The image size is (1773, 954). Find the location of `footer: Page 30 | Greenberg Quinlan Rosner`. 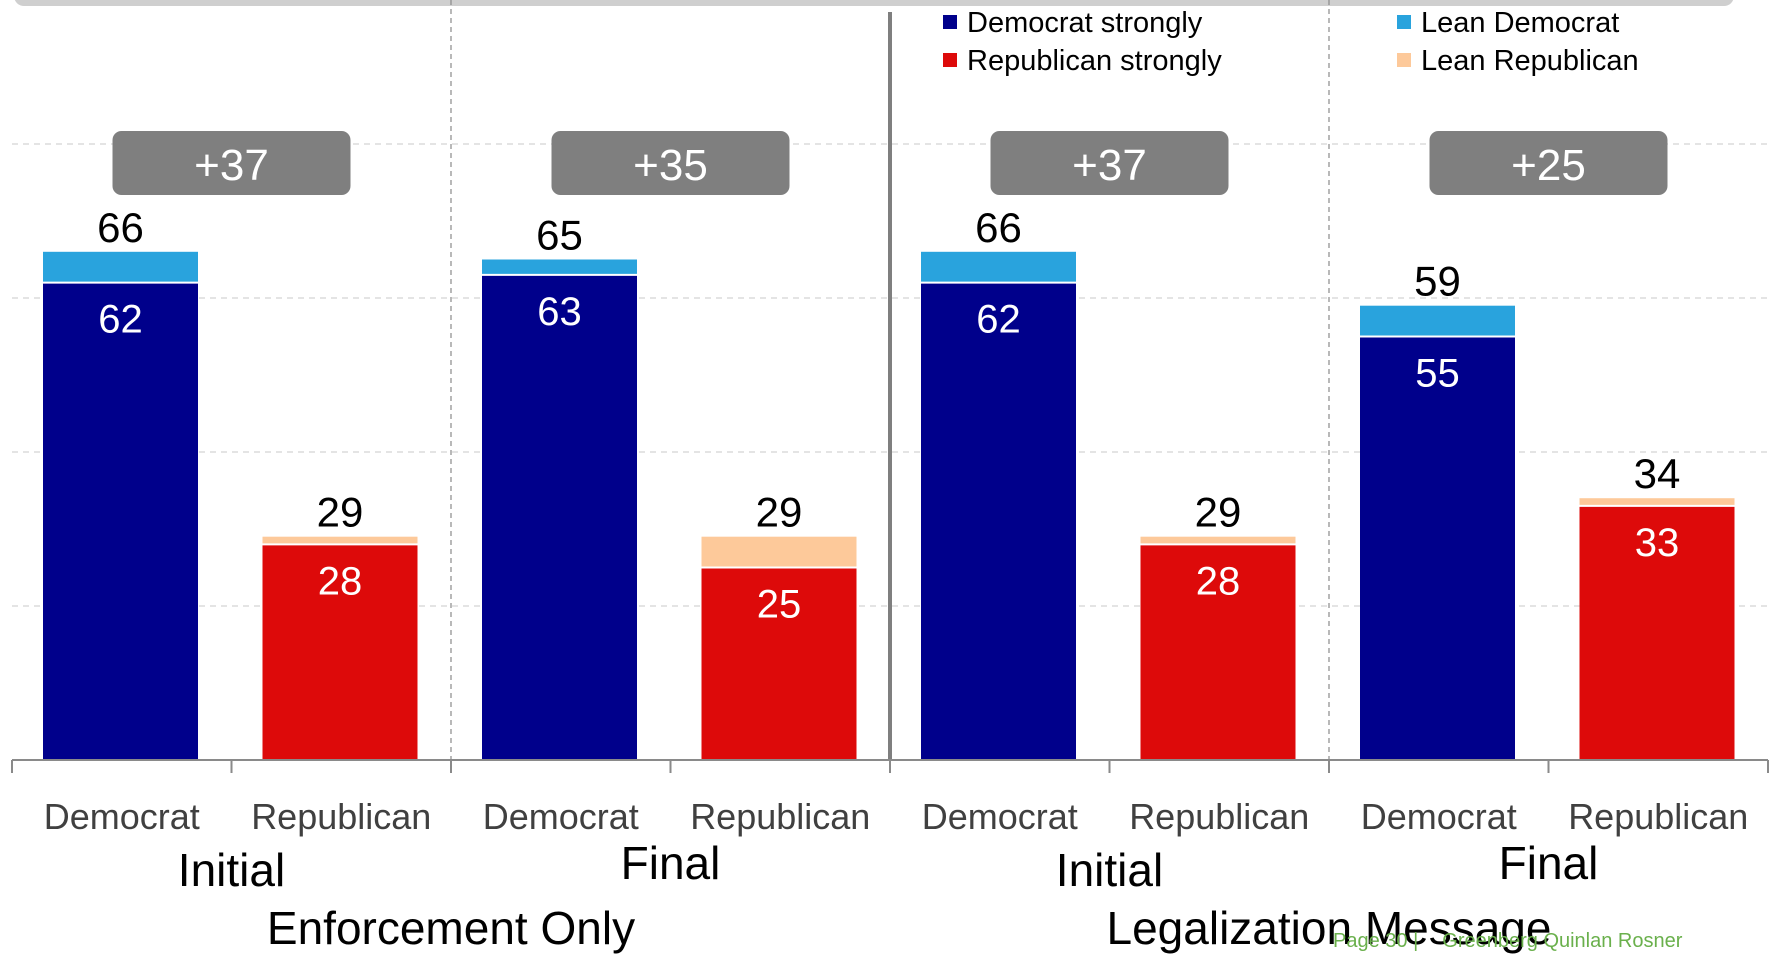

footer: Page 30 | Greenberg Quinlan Rosner is located at coordinates (1507, 941).